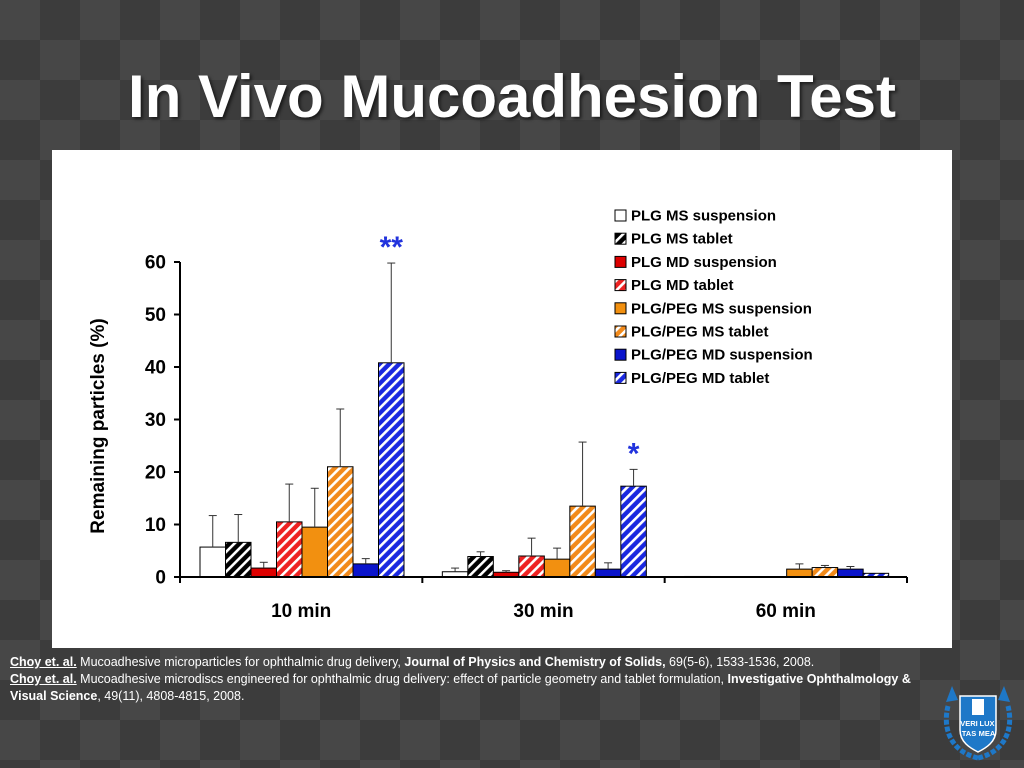 The height and width of the screenshot is (768, 1024). What do you see at coordinates (171, 696) in the screenshot?
I see `reference-detail: , 49(11), 4808-4815, 2008.` at bounding box center [171, 696].